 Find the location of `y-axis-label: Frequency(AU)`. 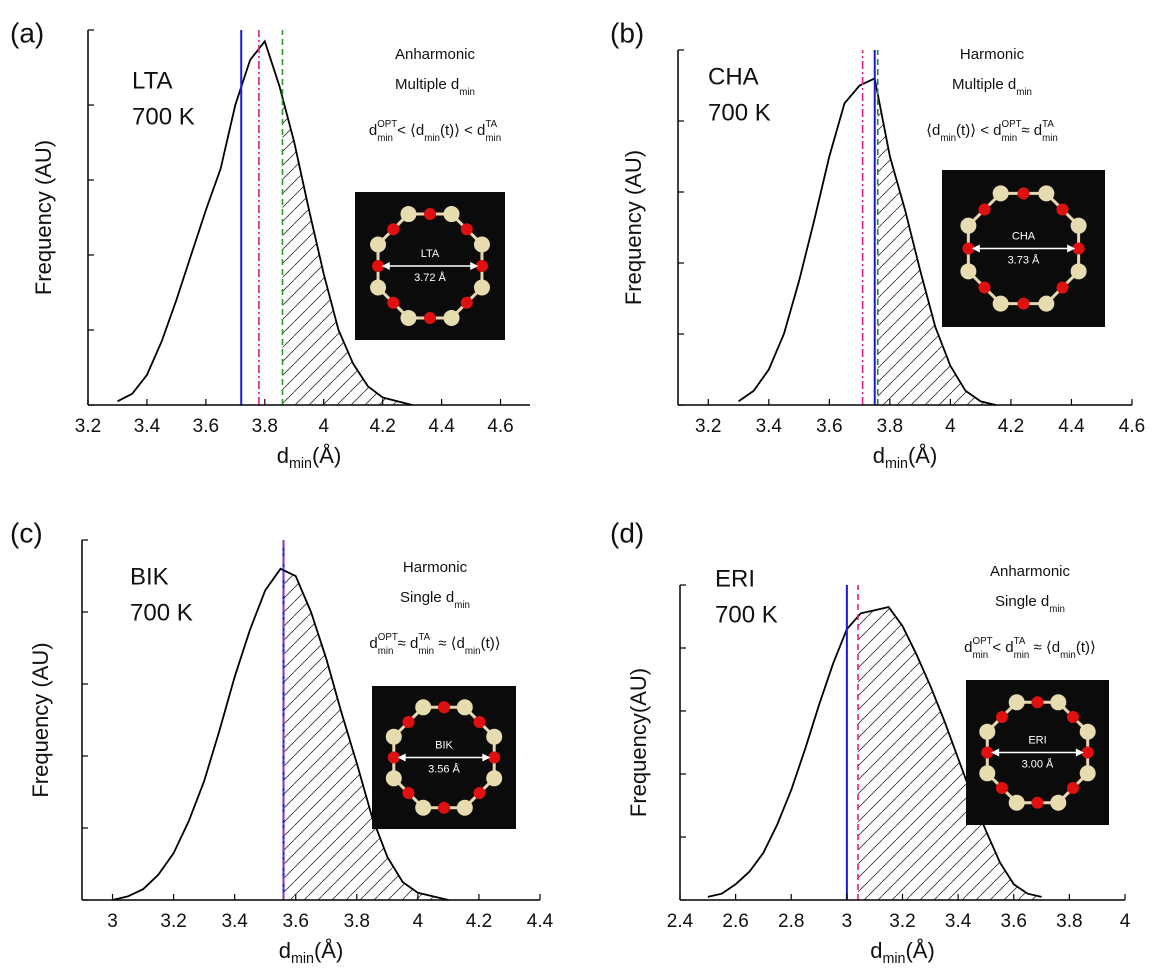

y-axis-label: Frequency(AU) is located at coordinates (638, 742).